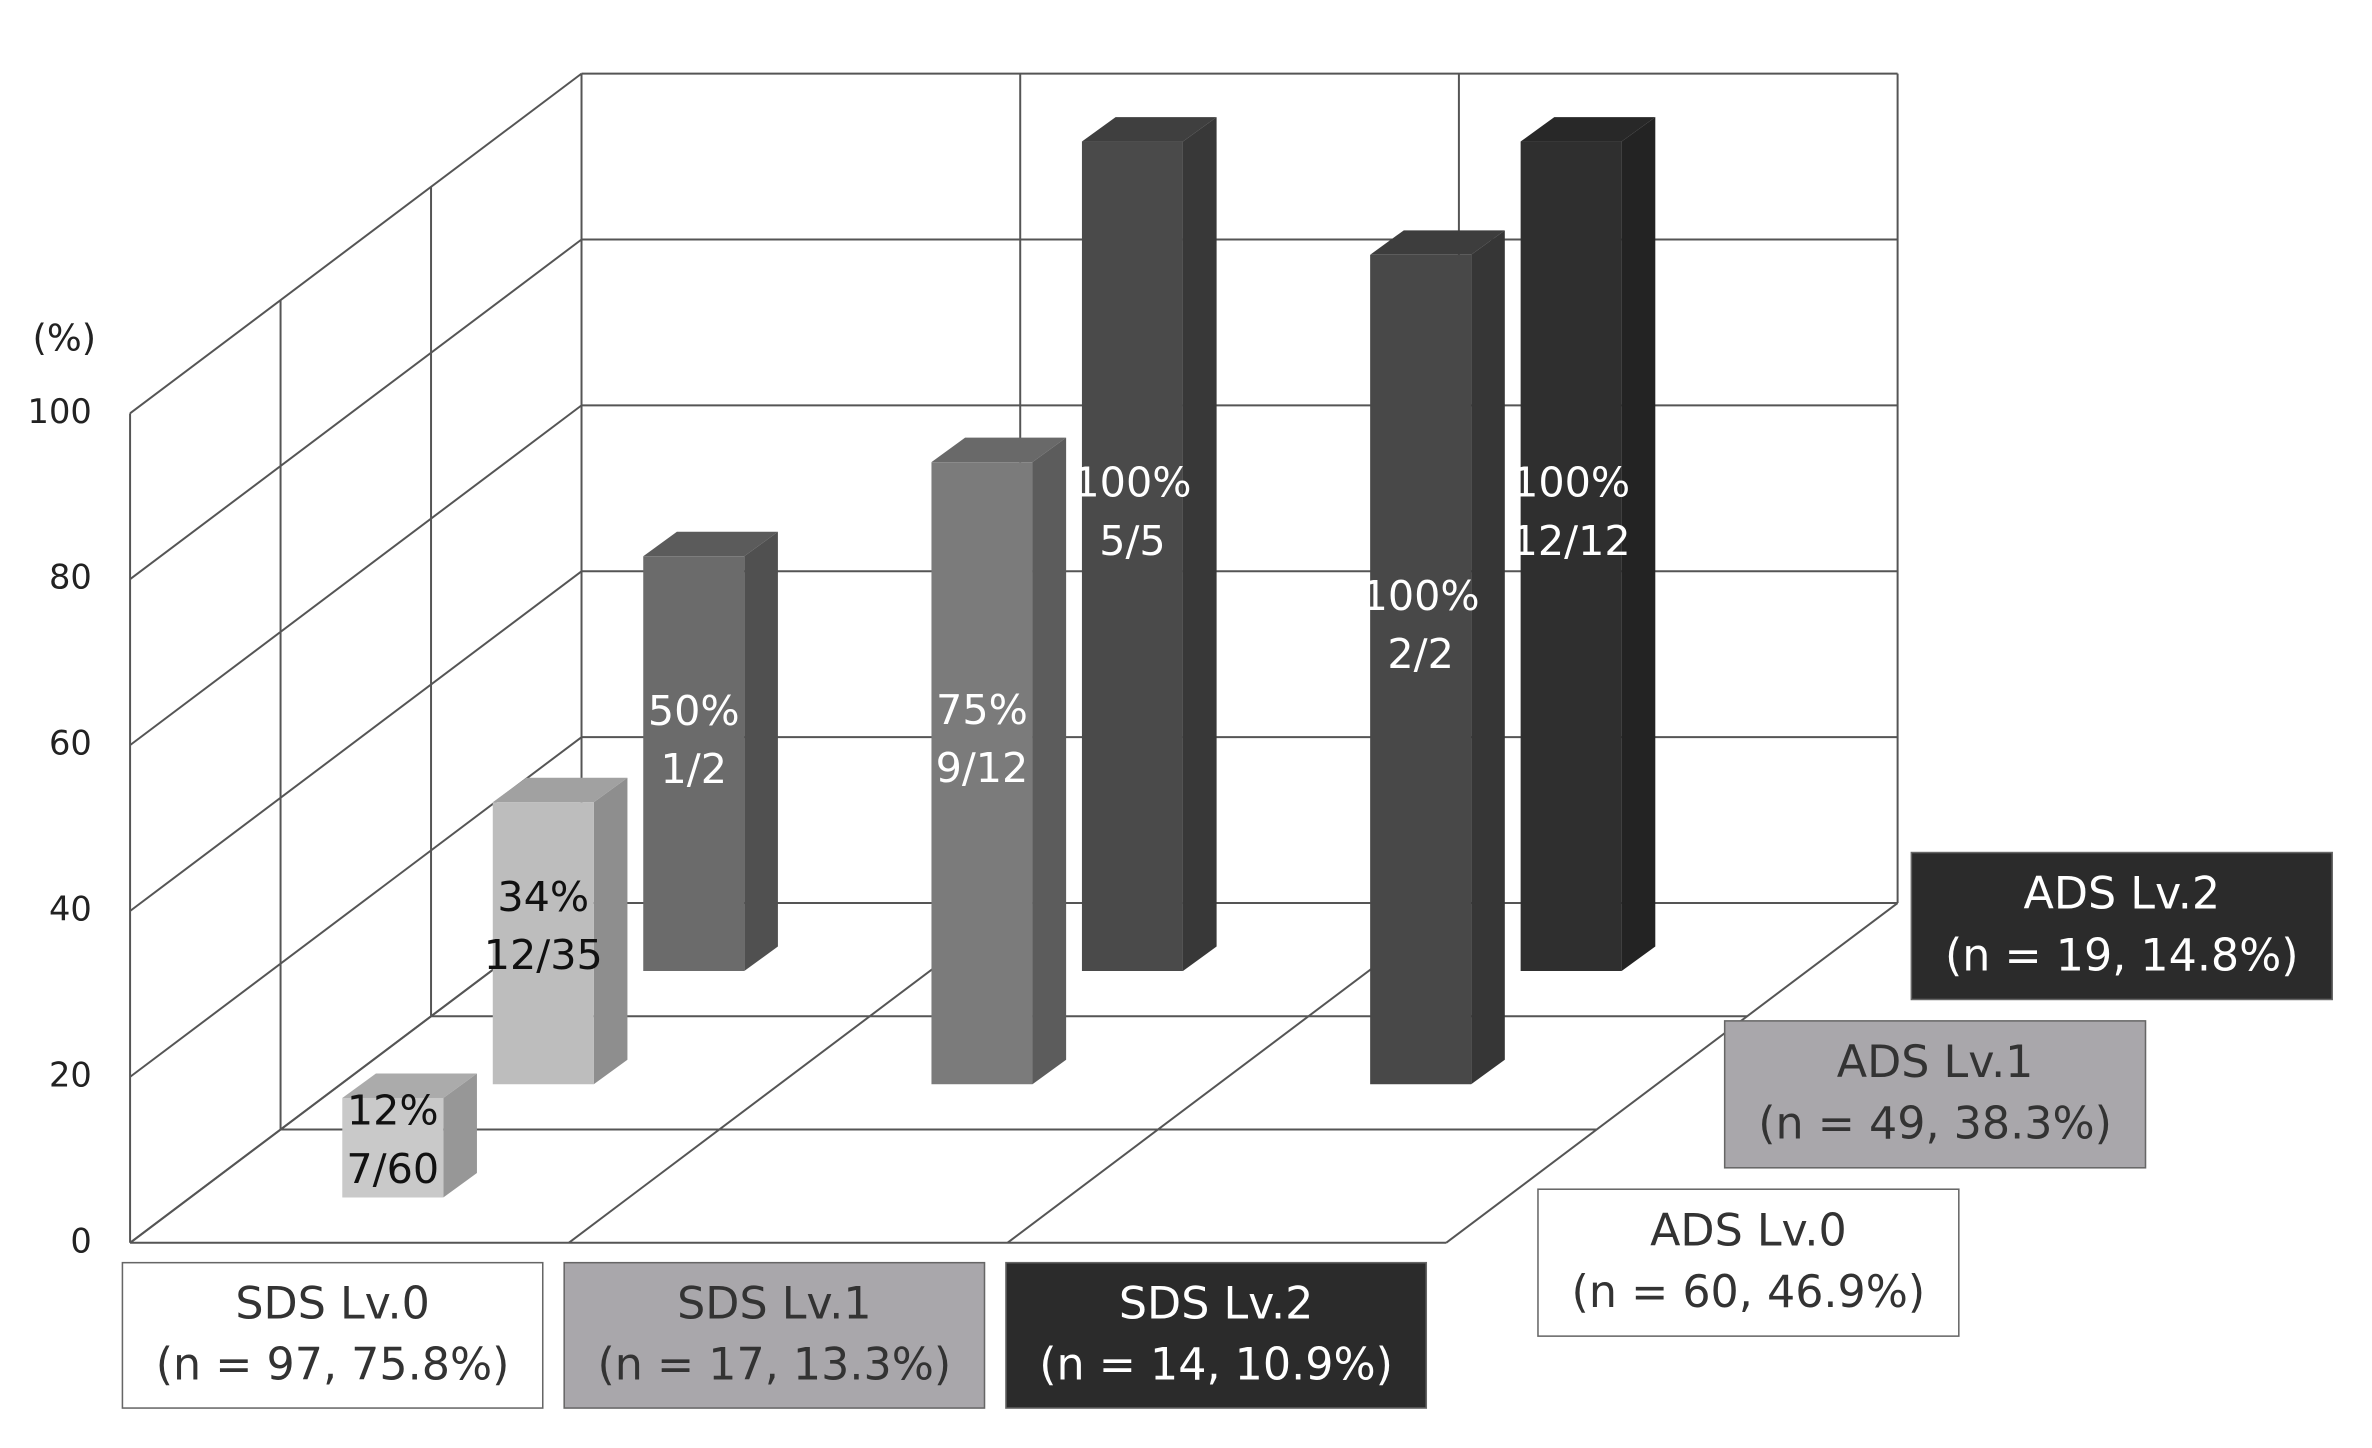 The image size is (2372, 1448). Describe the element at coordinates (1216, 1364) in the screenshot. I see `category-note: (n = 14, 10.9%)` at that location.